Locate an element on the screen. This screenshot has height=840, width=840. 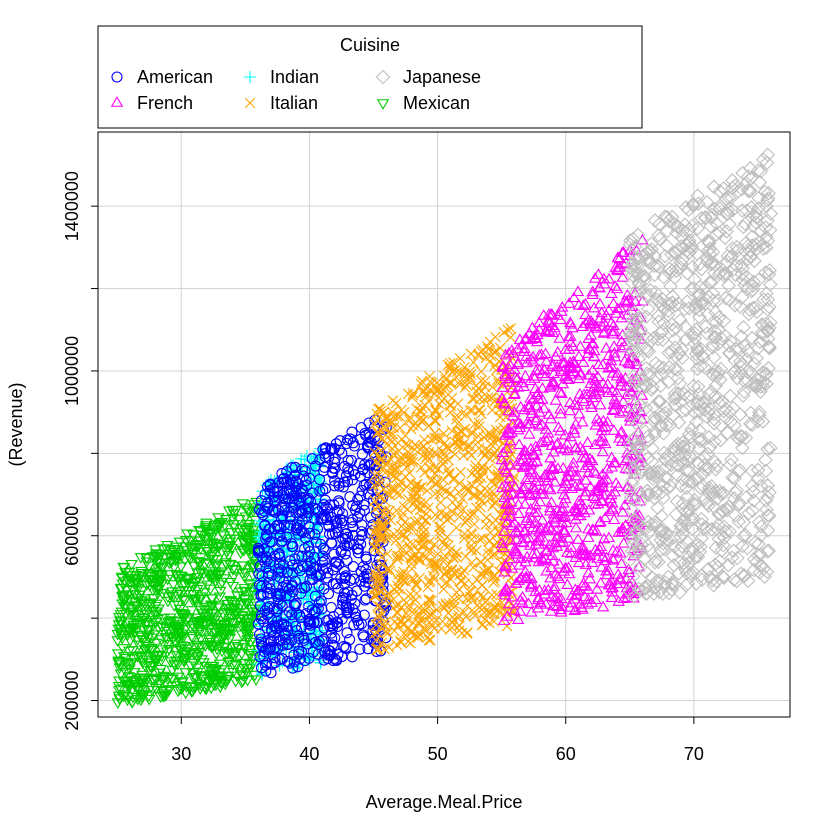
legend-label: Mexican is located at coordinates (436, 103).